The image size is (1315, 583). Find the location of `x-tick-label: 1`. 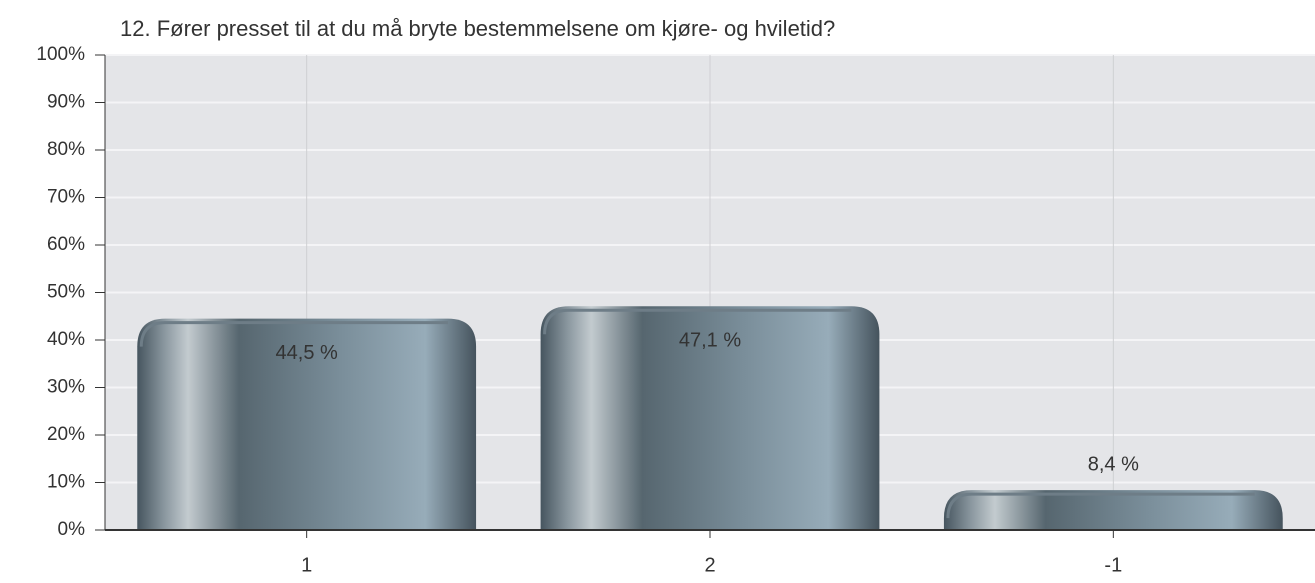

x-tick-label: 1 is located at coordinates (306, 565).